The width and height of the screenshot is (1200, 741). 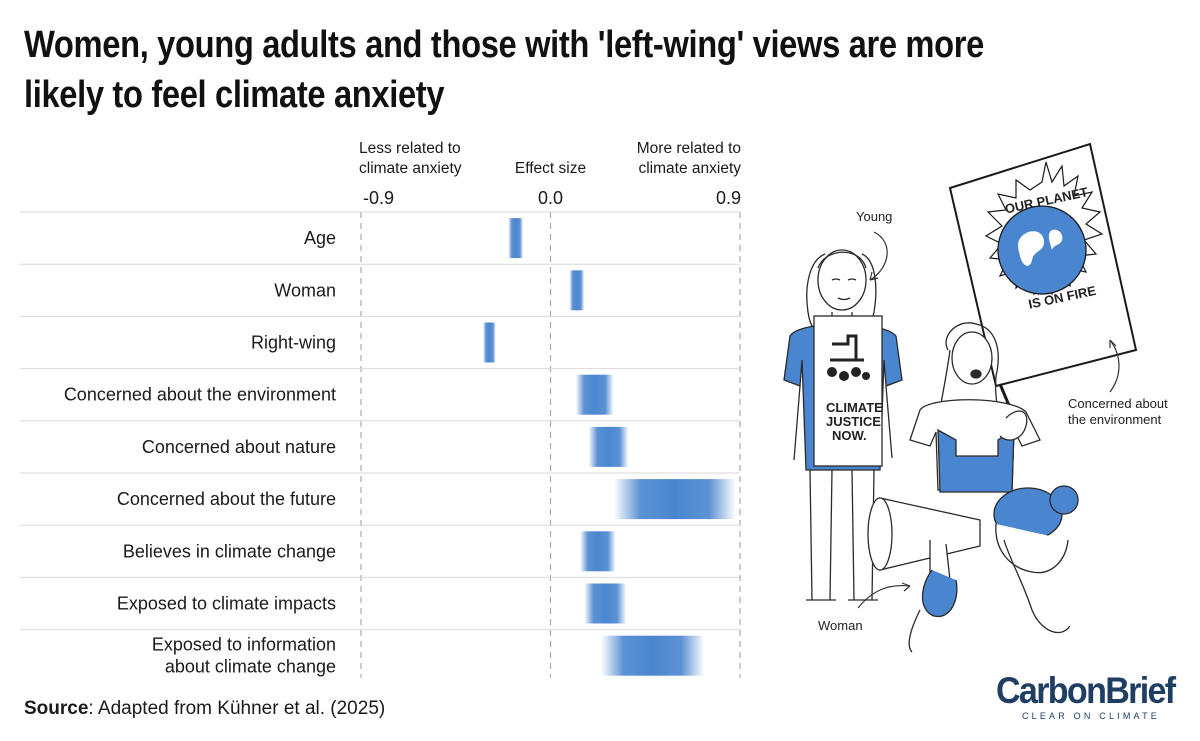 What do you see at coordinates (689, 168) in the screenshot?
I see `right-annotation-line: climate anxiety` at bounding box center [689, 168].